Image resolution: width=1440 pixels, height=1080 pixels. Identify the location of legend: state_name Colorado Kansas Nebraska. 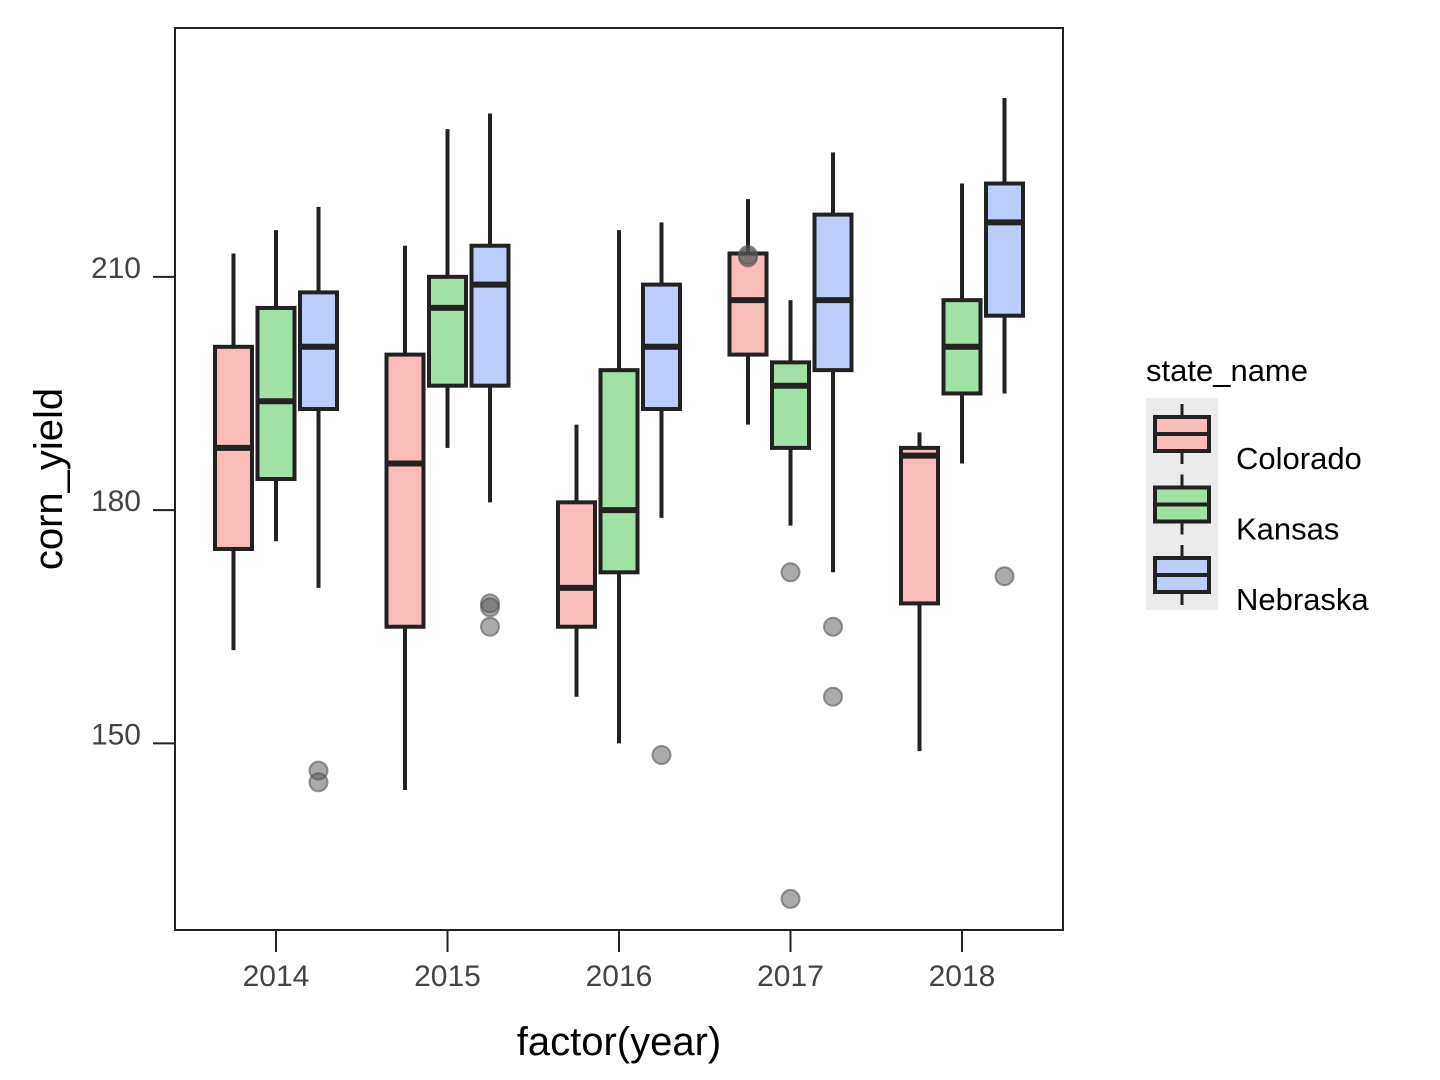
(1257, 485).